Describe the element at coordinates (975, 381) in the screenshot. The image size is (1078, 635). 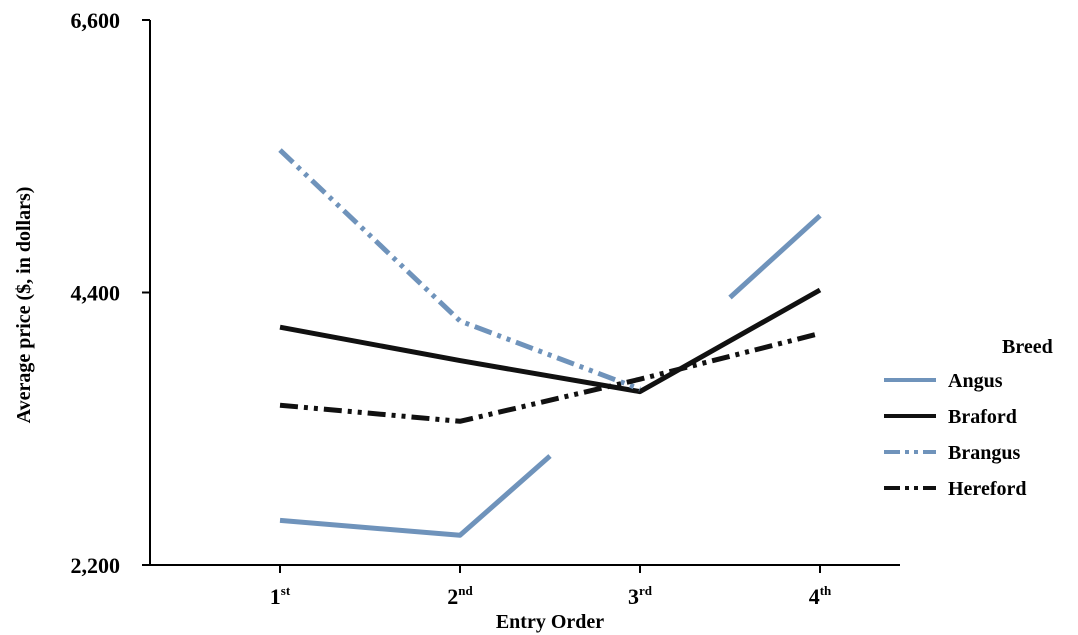
I see `legend-label: Angus` at that location.